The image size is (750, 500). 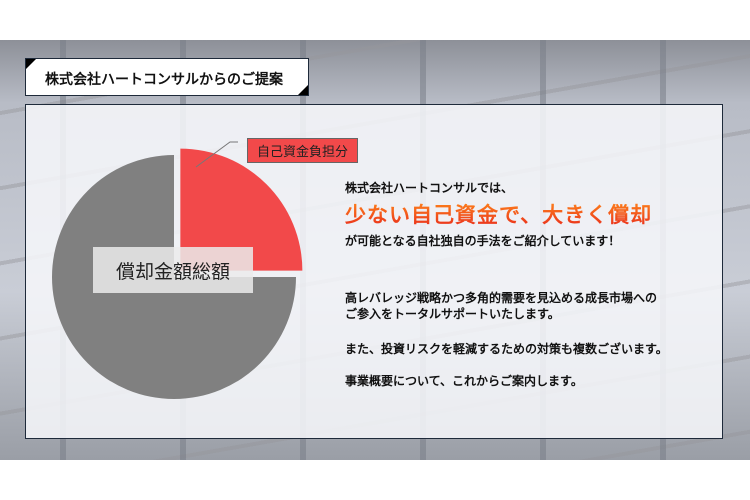 I want to click on paragraph-1b: ご参入をトータルサポートいたします。, so click(x=452, y=314).